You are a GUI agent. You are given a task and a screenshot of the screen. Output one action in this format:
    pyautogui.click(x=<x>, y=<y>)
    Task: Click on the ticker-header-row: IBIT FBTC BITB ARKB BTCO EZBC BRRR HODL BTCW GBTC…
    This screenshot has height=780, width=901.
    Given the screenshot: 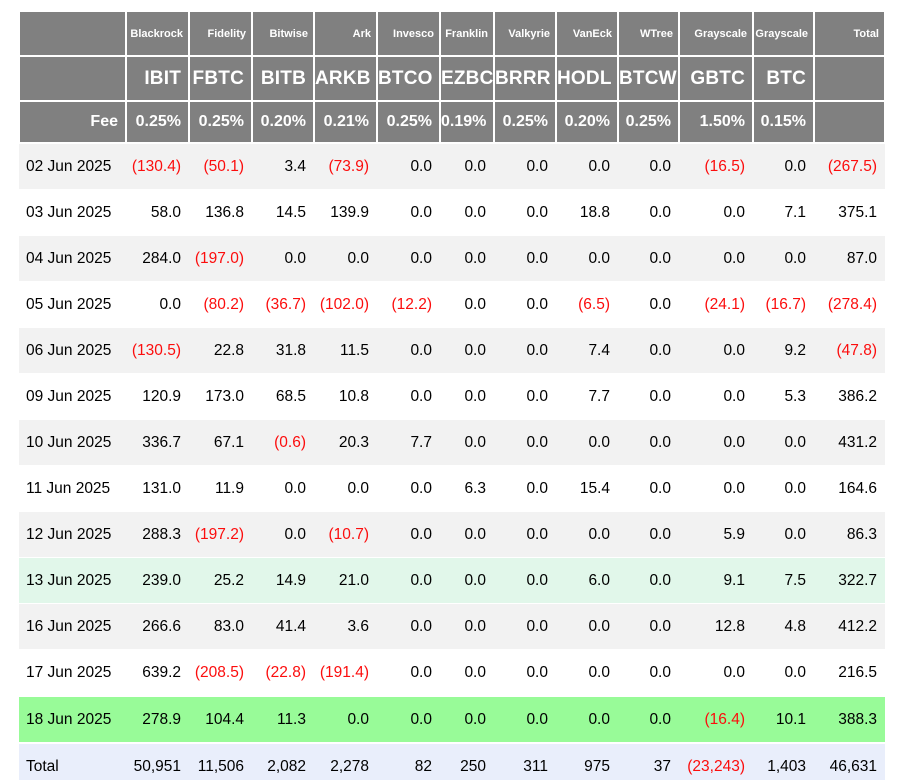 What is the action you would take?
    pyautogui.click(x=452, y=78)
    